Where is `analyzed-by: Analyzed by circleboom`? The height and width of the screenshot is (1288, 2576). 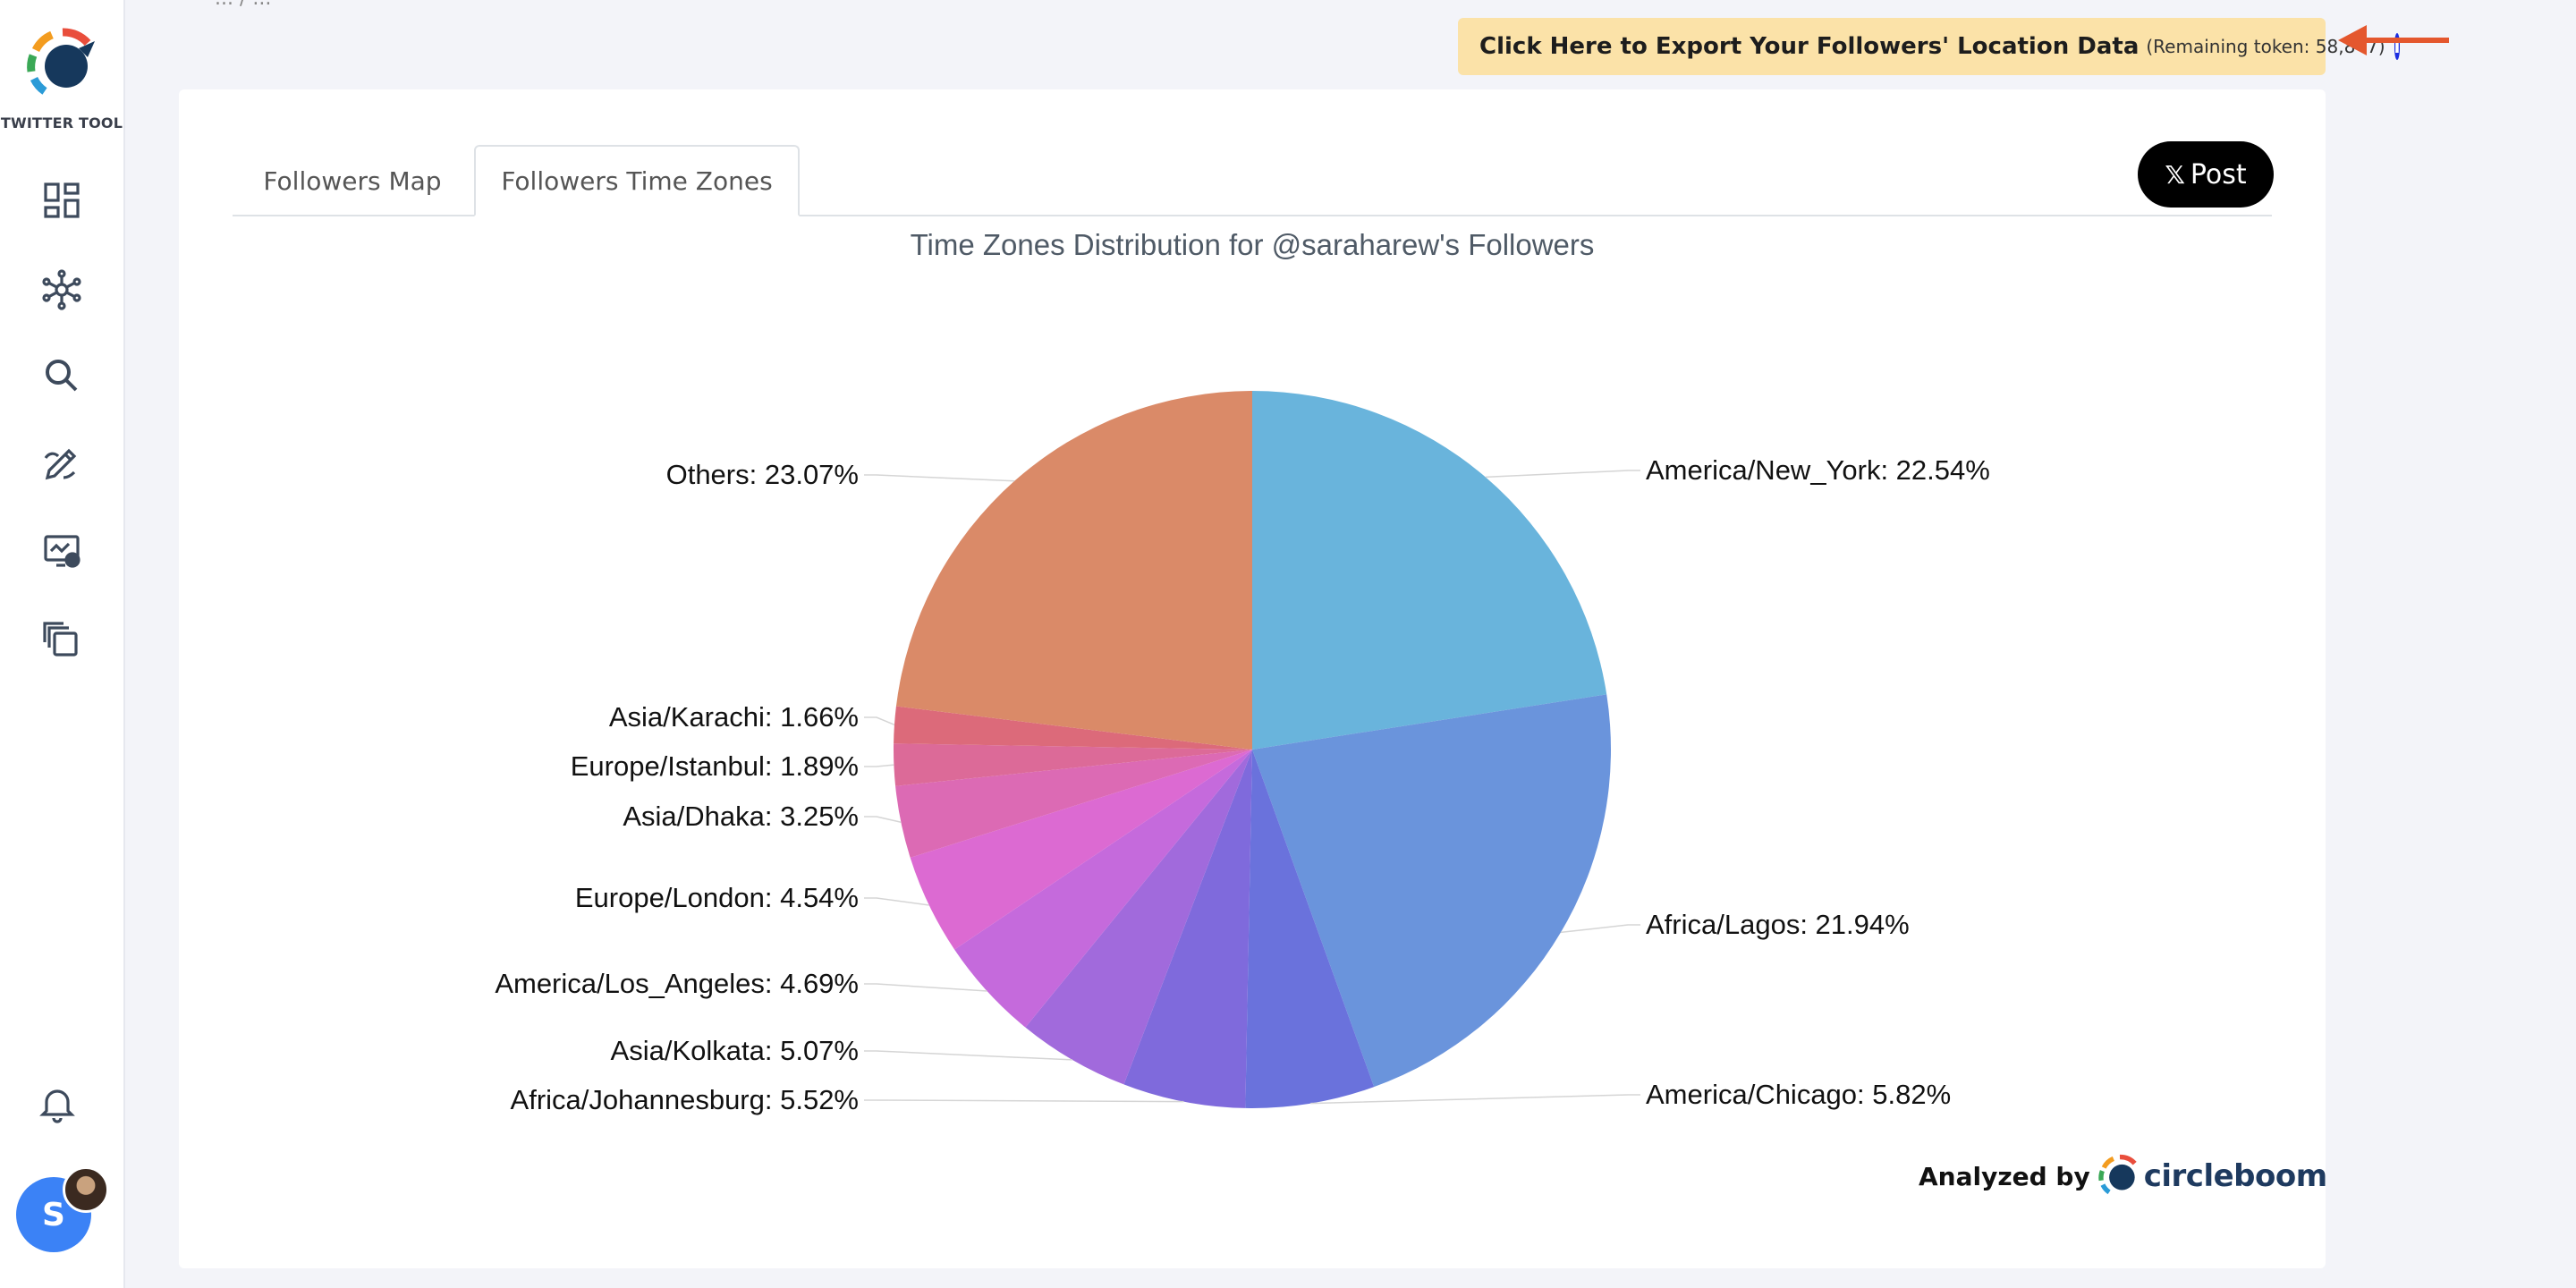 analyzed-by: Analyzed by circleboom is located at coordinates (2123, 1176).